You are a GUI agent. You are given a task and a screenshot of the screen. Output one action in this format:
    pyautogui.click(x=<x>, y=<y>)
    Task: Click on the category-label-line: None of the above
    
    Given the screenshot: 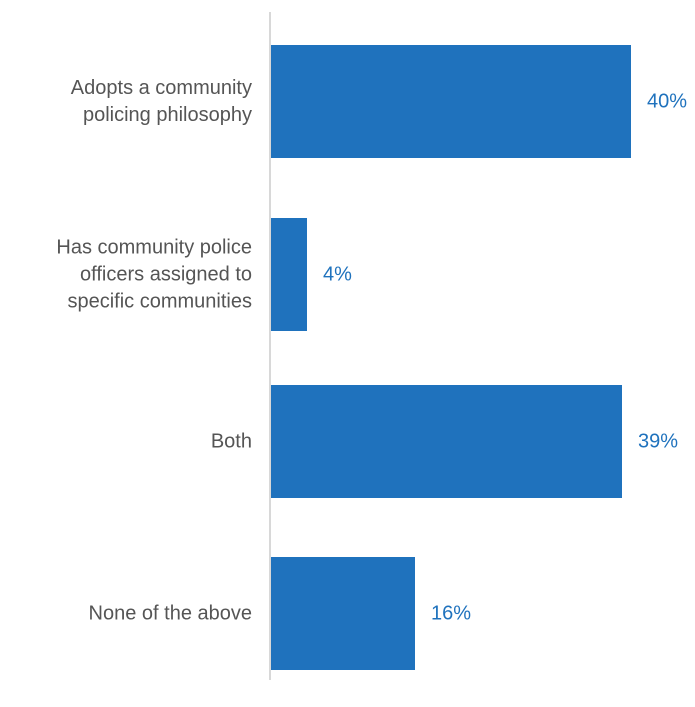 What is the action you would take?
    pyautogui.click(x=170, y=614)
    